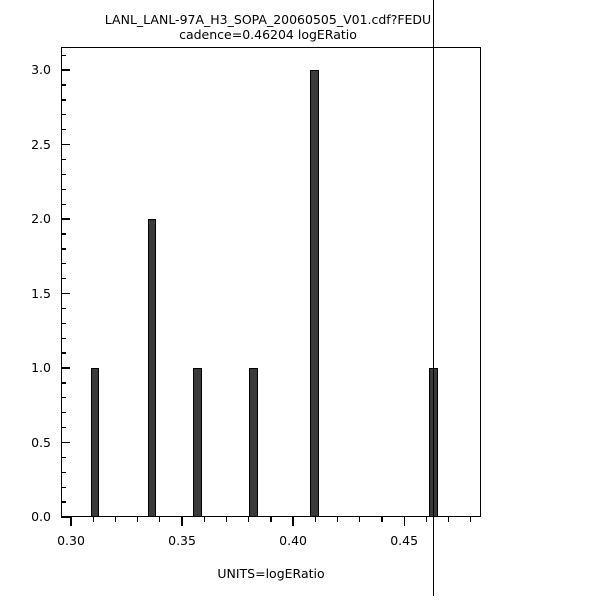 The height and width of the screenshot is (600, 600). I want to click on y-tick-label: 0.5, so click(41, 442).